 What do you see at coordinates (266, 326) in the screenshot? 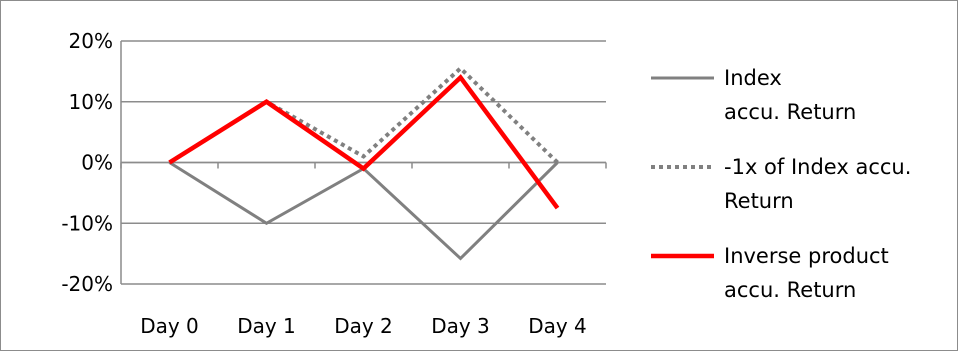
I see `x-tick-label: Day 1` at bounding box center [266, 326].